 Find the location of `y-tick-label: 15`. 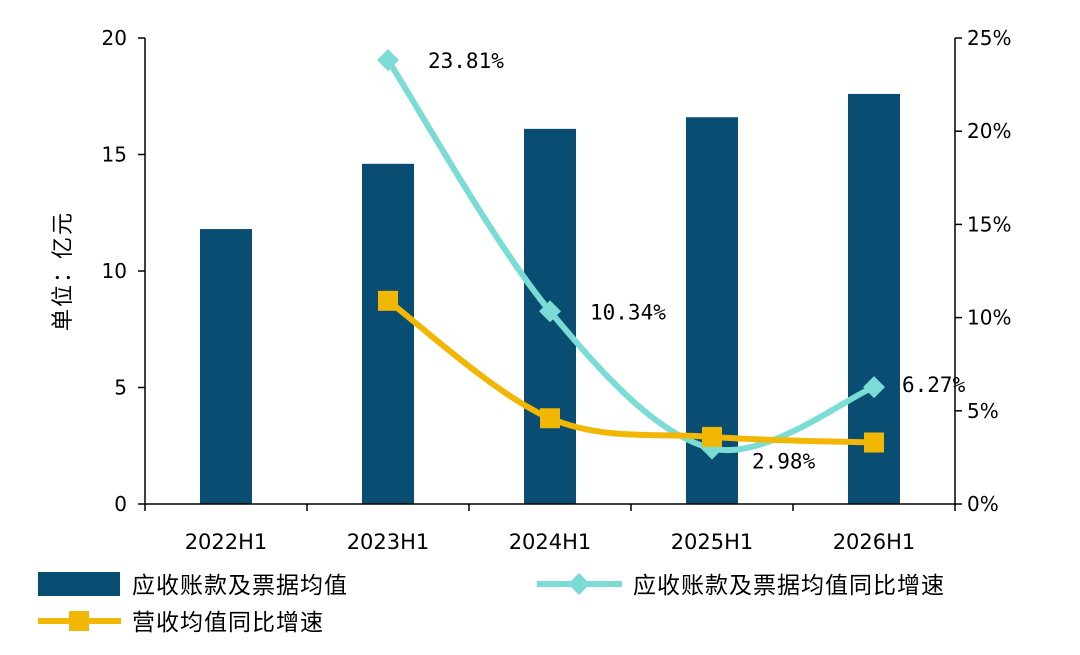

y-tick-label: 15 is located at coordinates (114, 155).